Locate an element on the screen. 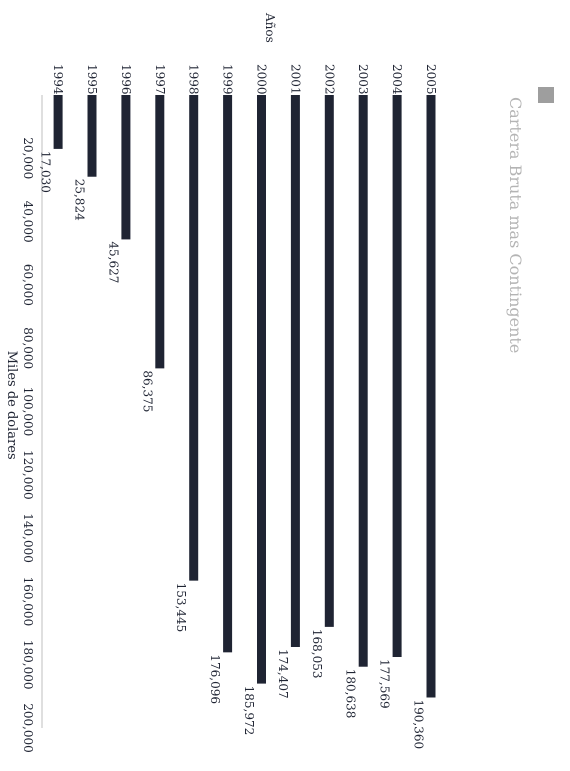  category-label-2005: 2005 is located at coordinates (431, 79).